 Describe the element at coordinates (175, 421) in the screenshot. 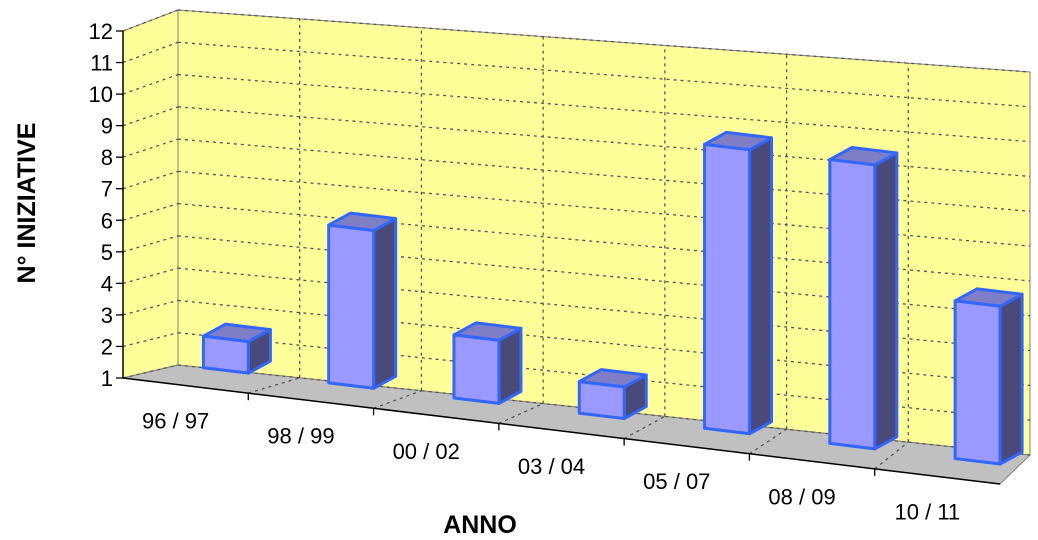

I see `x-tick-label: 96 / 97` at that location.